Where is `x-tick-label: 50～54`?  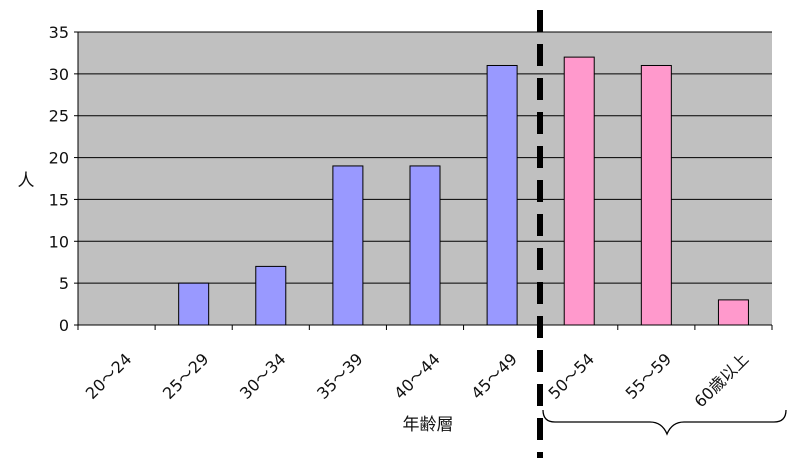 x-tick-label: 50～54 is located at coordinates (571, 376).